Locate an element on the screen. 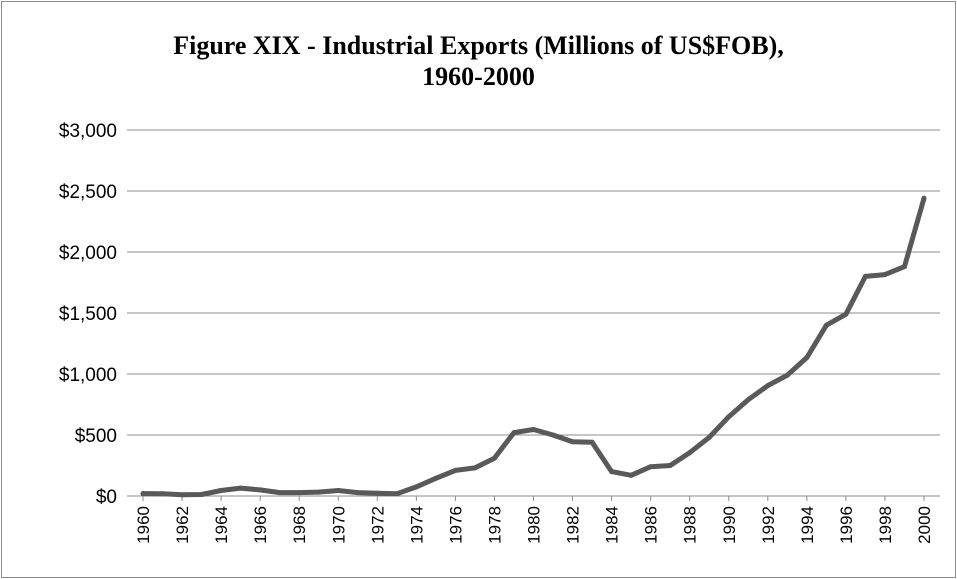  y-tick-label: $1,000 is located at coordinates (88, 375).